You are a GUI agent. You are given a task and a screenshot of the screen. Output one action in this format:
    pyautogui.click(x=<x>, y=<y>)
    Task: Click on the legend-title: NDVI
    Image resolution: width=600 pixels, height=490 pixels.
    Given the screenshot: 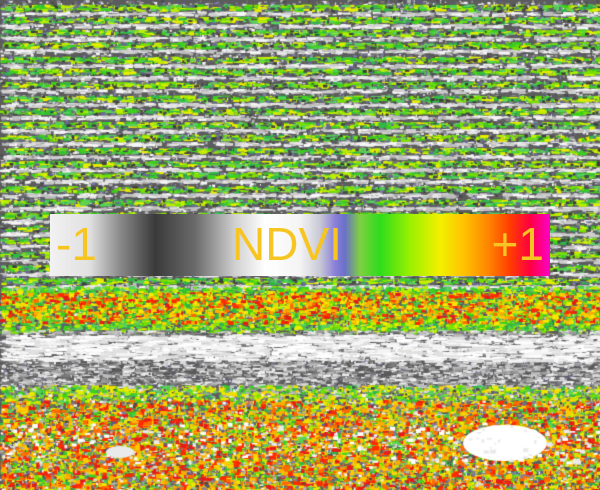 What is the action you would take?
    pyautogui.click(x=287, y=244)
    